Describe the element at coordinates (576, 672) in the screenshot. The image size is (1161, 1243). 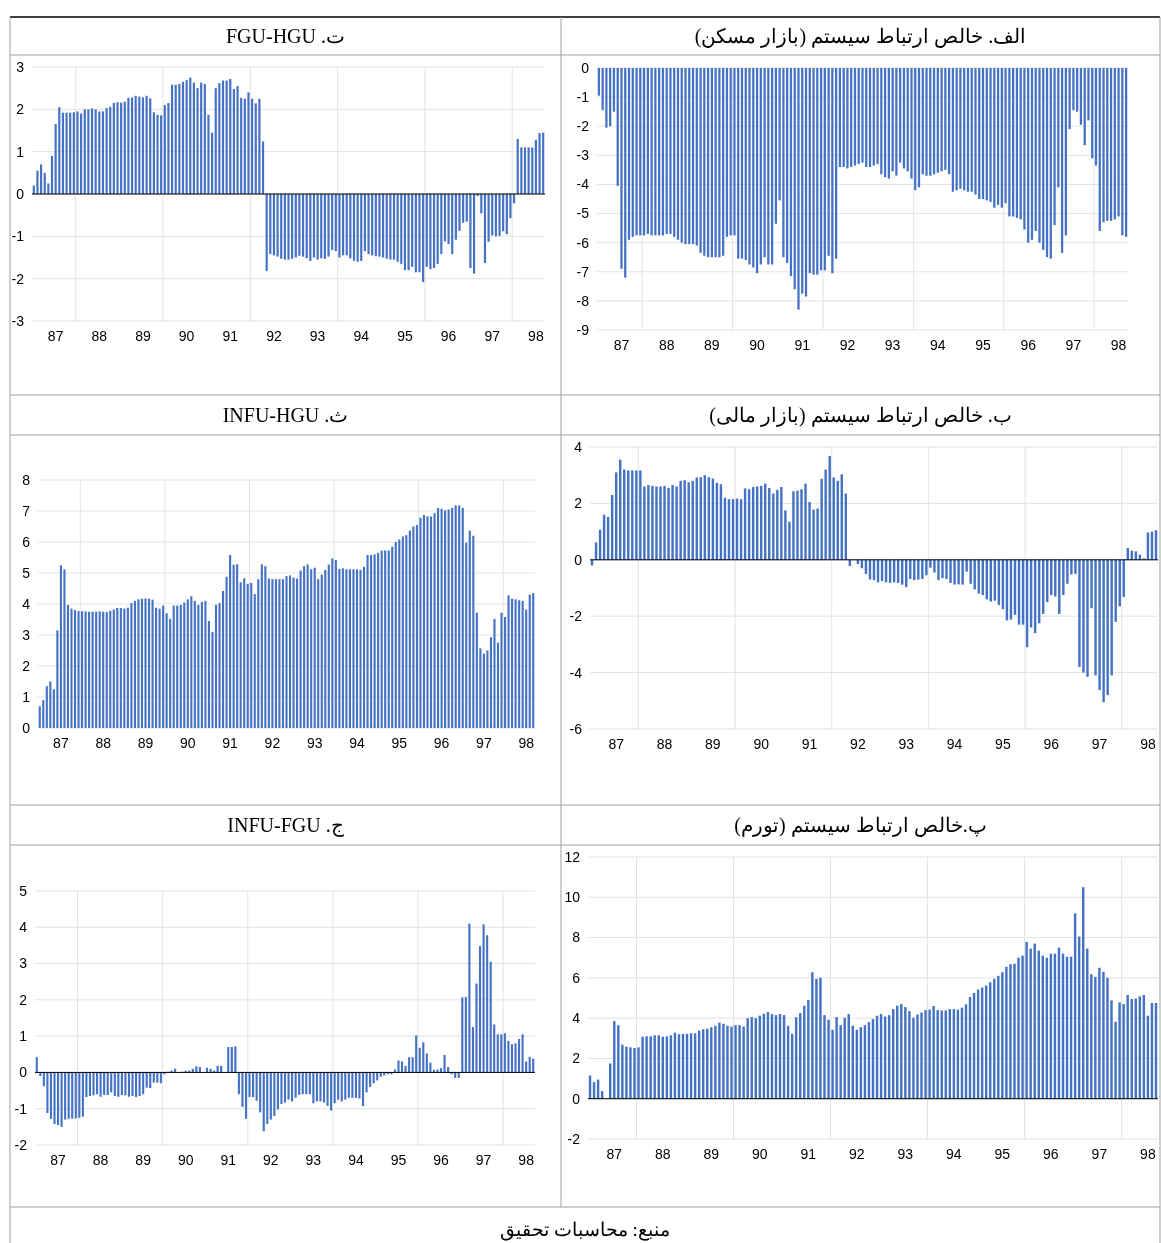
I see `y-tick-label: -4` at that location.